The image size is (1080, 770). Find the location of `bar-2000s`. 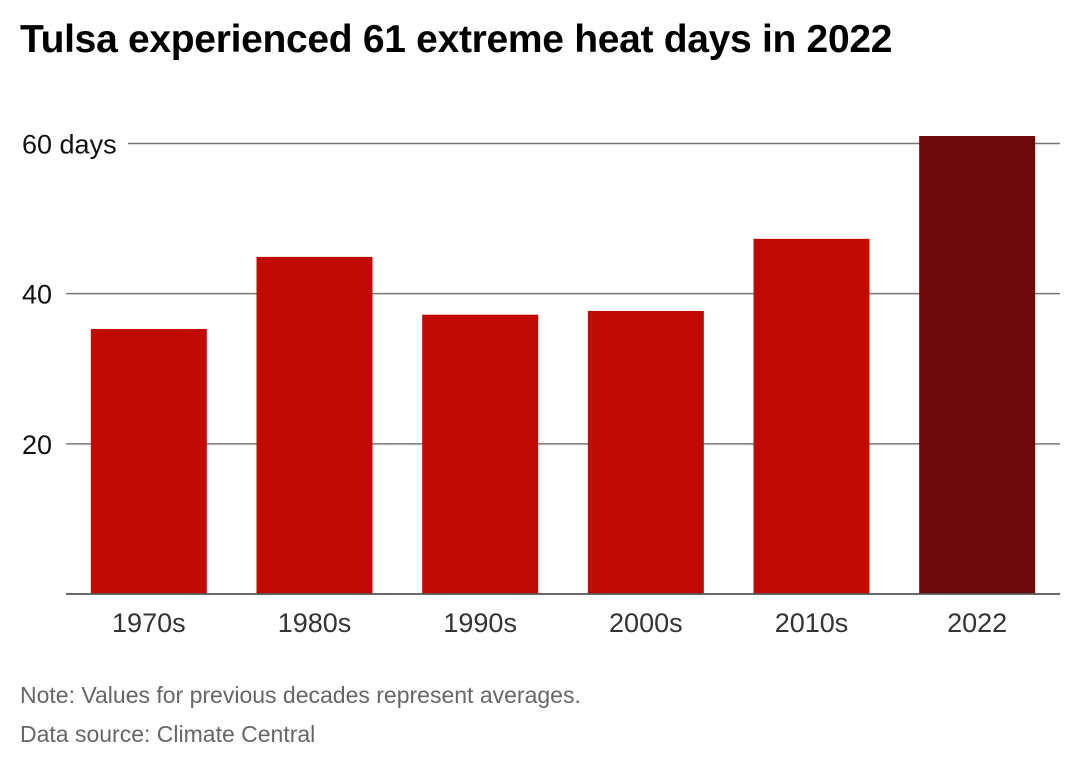

bar-2000s is located at coordinates (645, 452).